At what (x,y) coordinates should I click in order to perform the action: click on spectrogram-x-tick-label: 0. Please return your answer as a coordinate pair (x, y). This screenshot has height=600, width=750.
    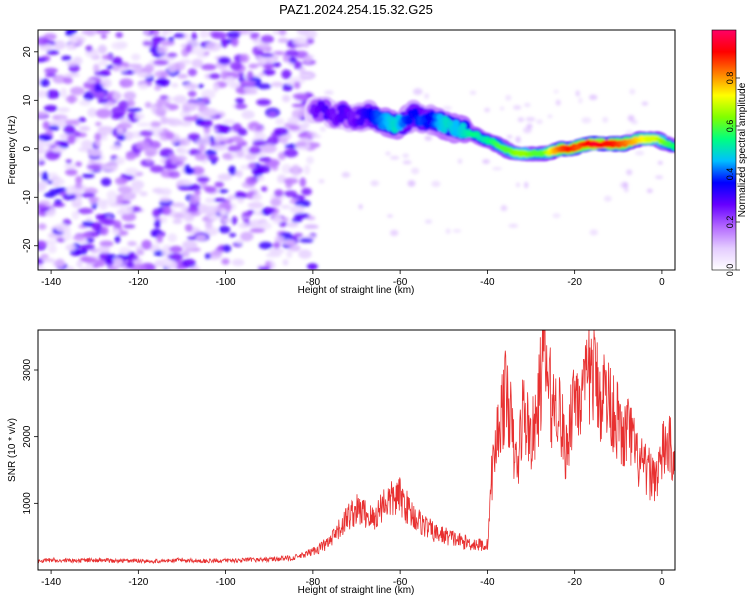
    Looking at the image, I should click on (662, 282).